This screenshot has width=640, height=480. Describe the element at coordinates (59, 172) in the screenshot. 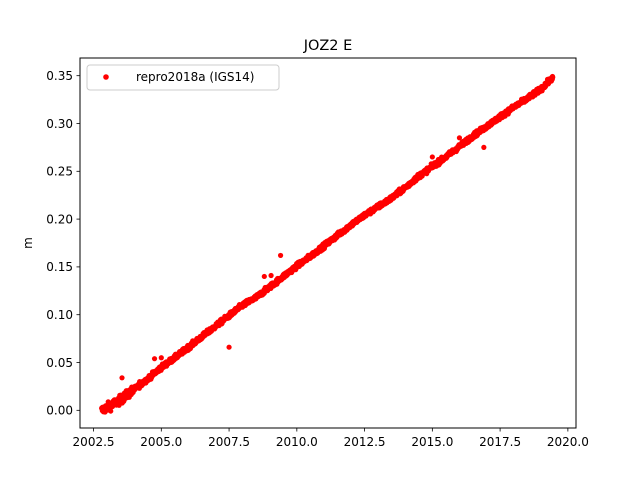

I see `y-tick-label: 0.25` at that location.